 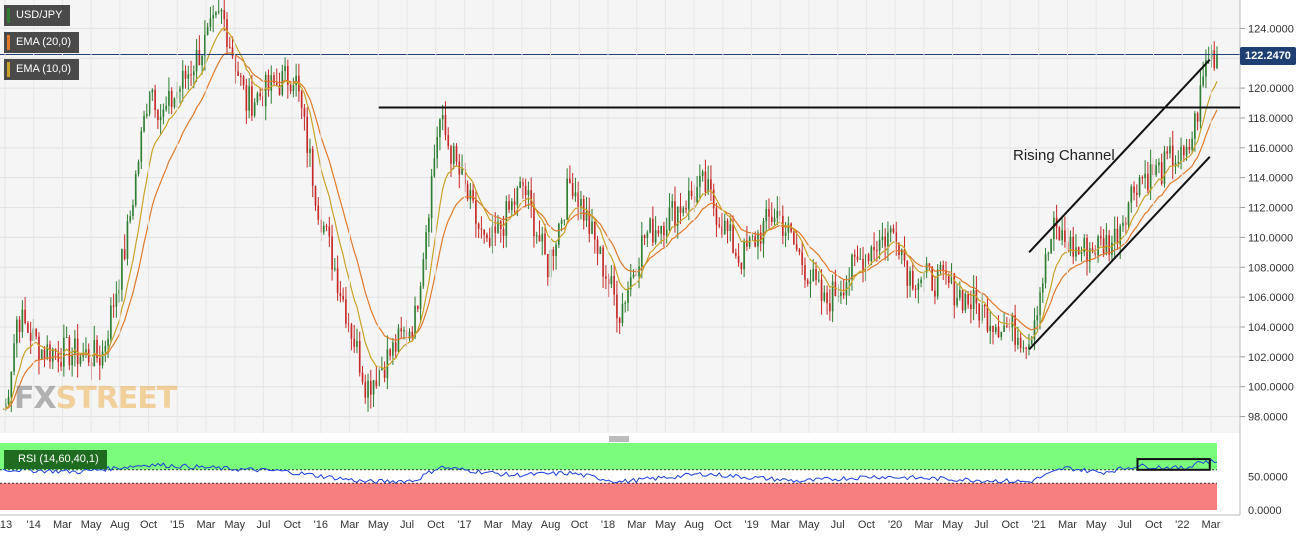 I want to click on panel-resize-handle, so click(x=619, y=439).